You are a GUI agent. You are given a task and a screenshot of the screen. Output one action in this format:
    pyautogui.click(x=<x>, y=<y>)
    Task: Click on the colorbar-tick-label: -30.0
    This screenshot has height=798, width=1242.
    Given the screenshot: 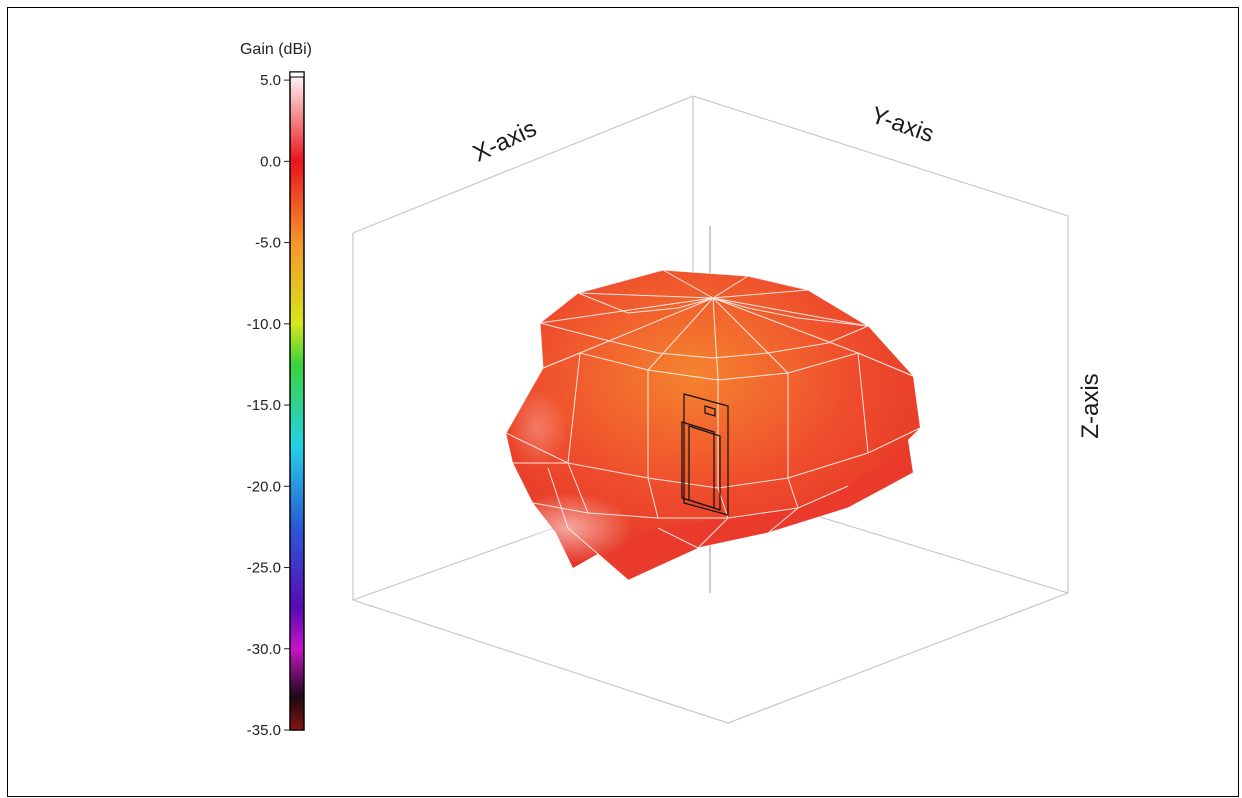 What is the action you would take?
    pyautogui.click(x=264, y=649)
    